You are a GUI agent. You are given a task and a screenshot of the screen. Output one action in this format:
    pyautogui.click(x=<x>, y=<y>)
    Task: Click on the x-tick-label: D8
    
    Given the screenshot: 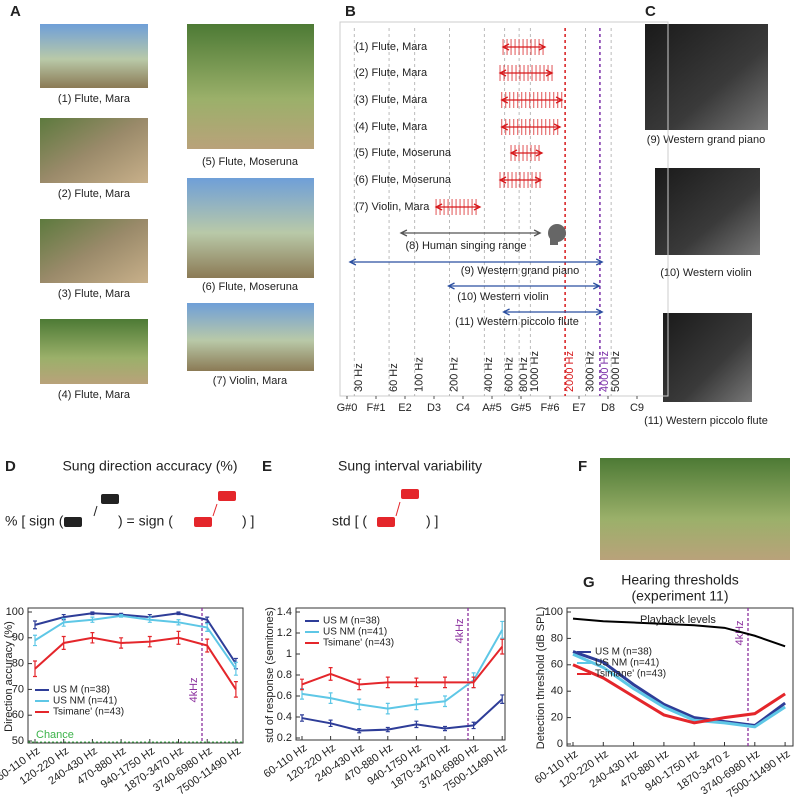 What is the action you would take?
    pyautogui.click(x=608, y=408)
    